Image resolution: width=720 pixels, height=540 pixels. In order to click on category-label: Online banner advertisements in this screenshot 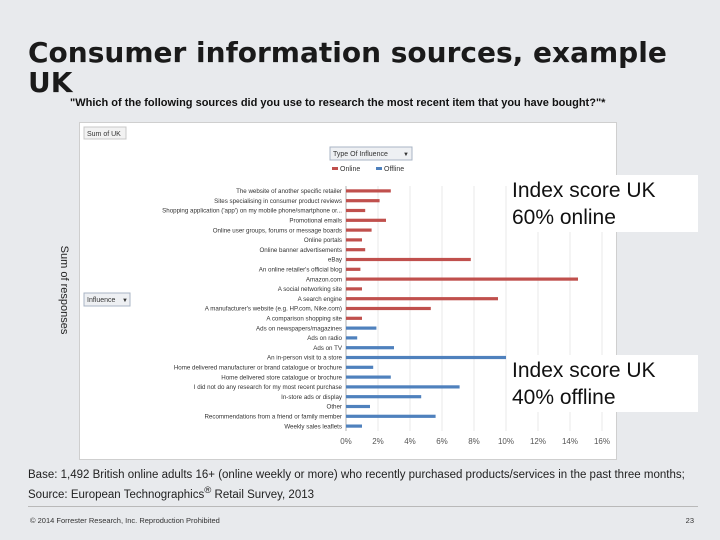, I will do `click(300, 250)`.